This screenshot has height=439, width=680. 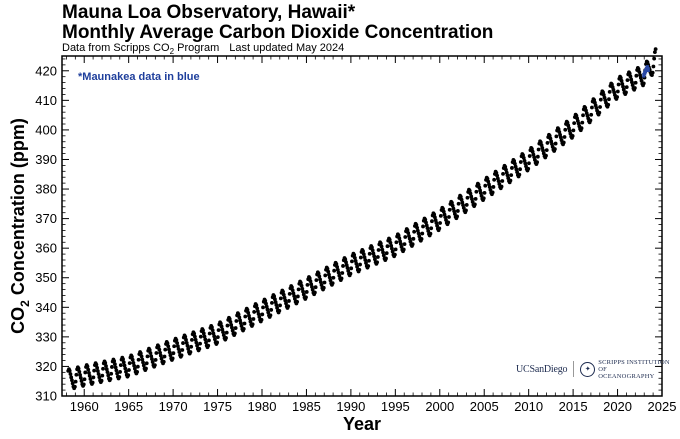 What do you see at coordinates (306, 406) in the screenshot?
I see `x-tick-label: 1985` at bounding box center [306, 406].